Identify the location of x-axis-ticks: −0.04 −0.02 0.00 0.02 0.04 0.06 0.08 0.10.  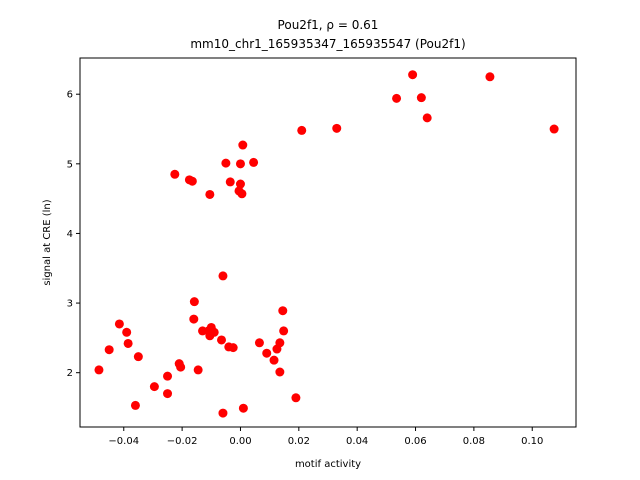
(325, 437).